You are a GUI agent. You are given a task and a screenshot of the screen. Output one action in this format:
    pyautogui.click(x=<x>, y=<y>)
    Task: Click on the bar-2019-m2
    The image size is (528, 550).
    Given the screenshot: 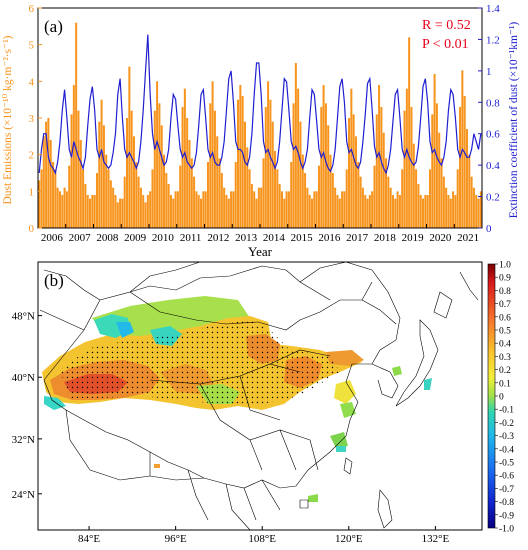 What is the action you would take?
    pyautogui.click(x=402, y=198)
    